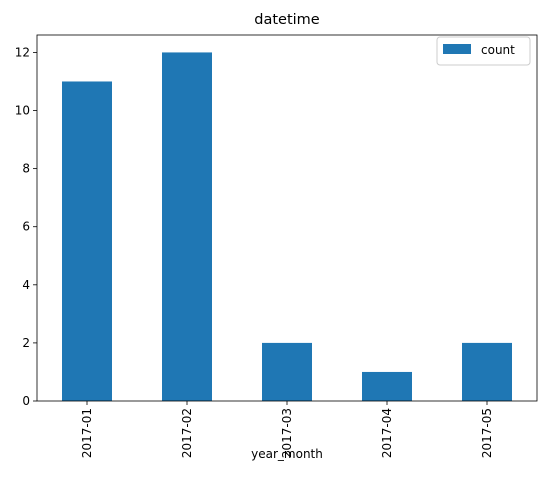  I want to click on x-tick-label: 2017-01, so click(87, 433).